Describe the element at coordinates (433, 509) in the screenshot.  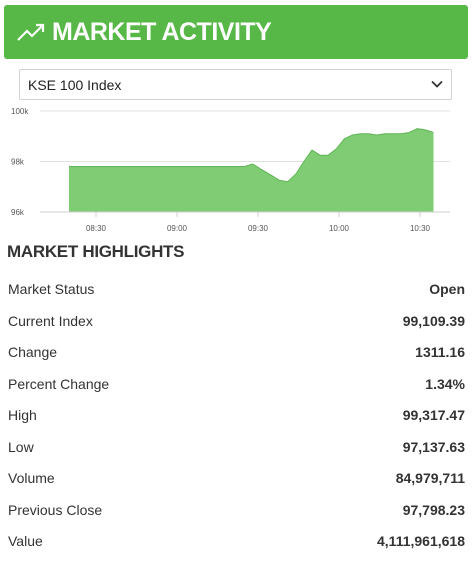
I see `highlight-value: 97,798.23` at that location.